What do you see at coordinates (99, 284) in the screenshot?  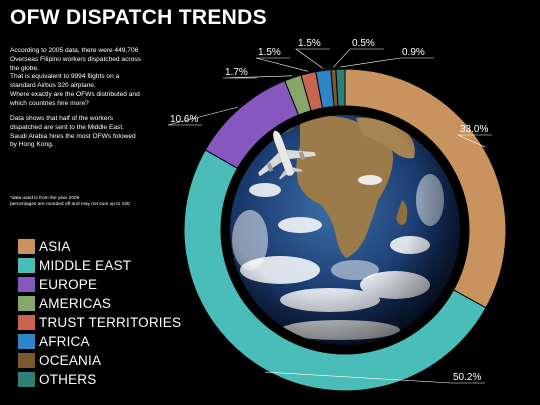 I see `legend-item: EUROPE` at bounding box center [99, 284].